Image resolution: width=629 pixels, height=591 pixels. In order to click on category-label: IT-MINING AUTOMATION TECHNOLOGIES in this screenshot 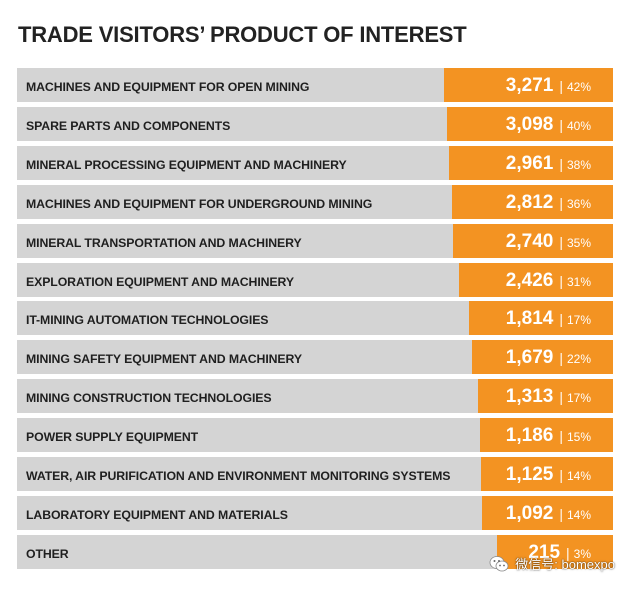, I will do `click(147, 320)`.